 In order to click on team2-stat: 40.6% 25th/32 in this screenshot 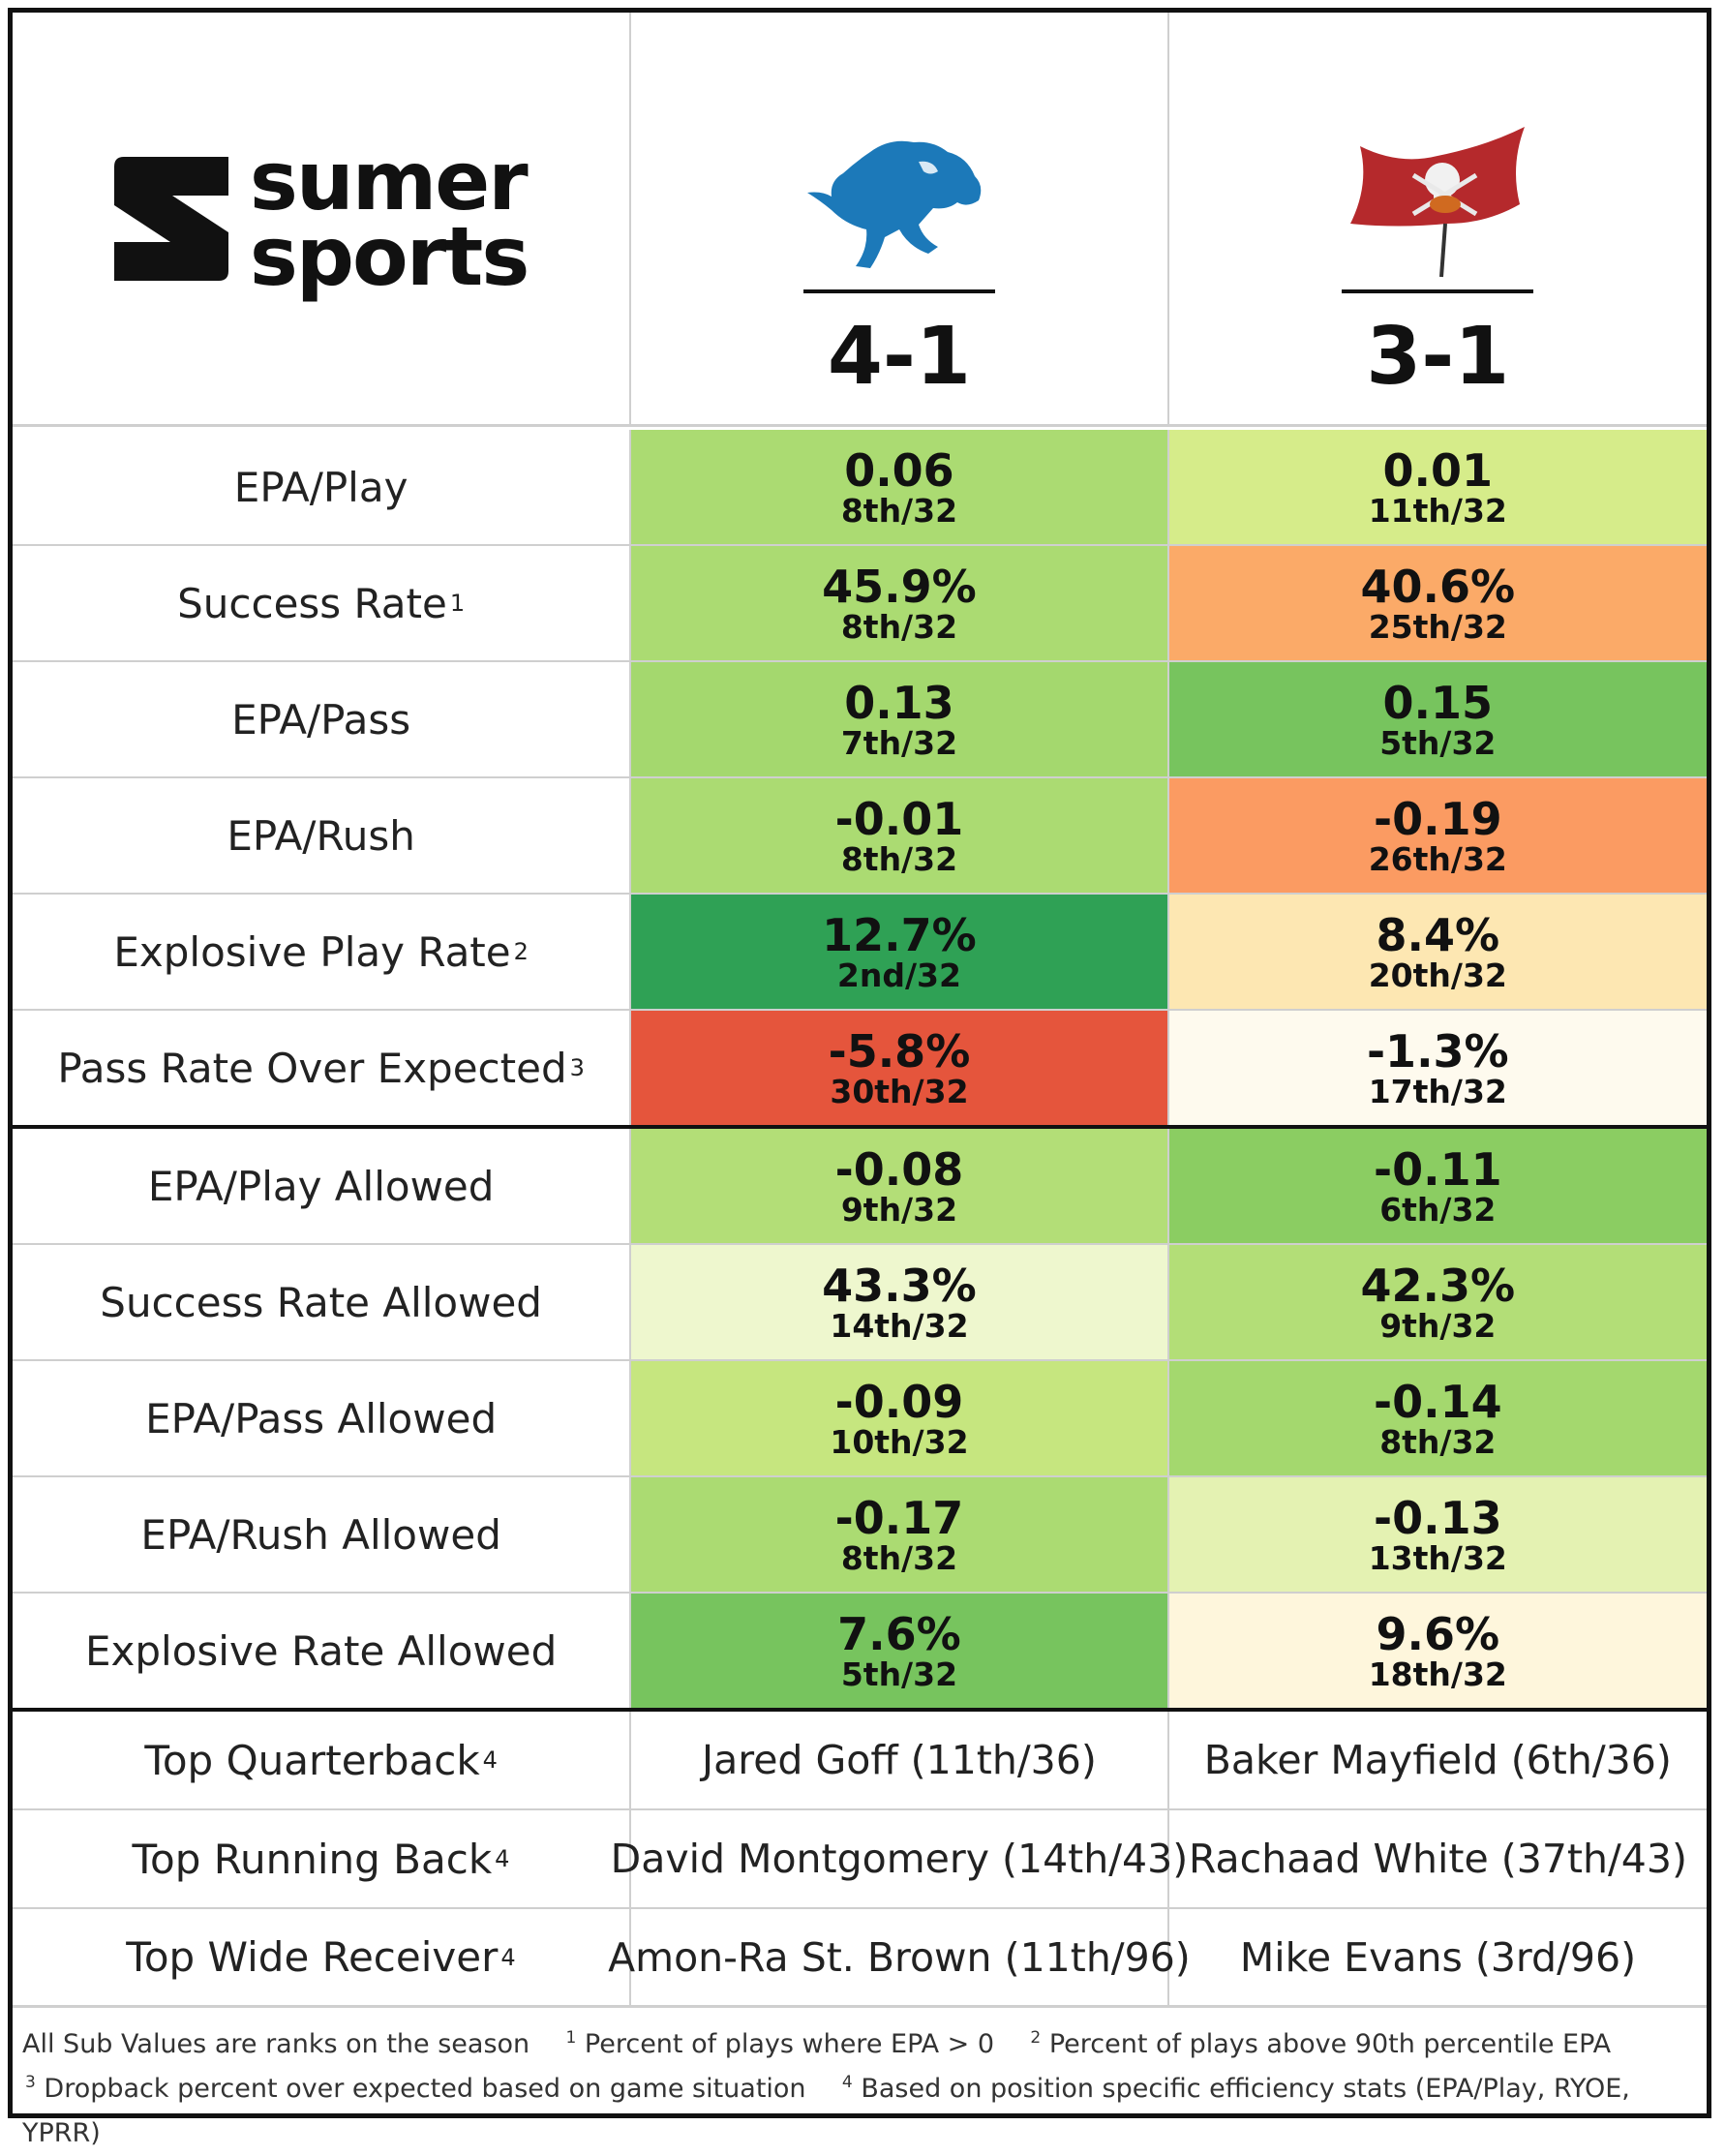, I will do `click(1437, 603)`.